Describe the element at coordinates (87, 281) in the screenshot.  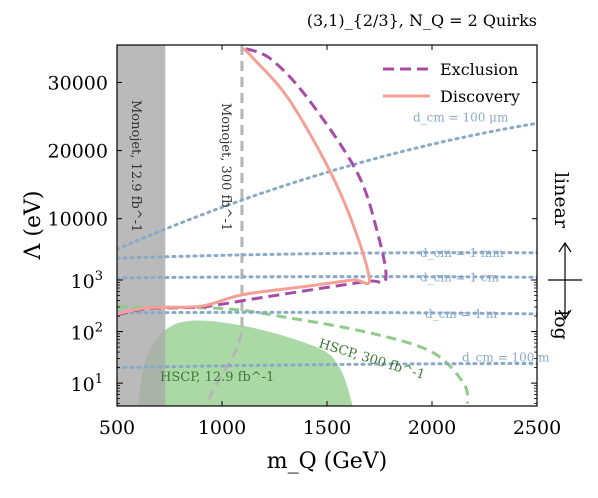
I see `y-tick-label-log-2: 10³` at that location.